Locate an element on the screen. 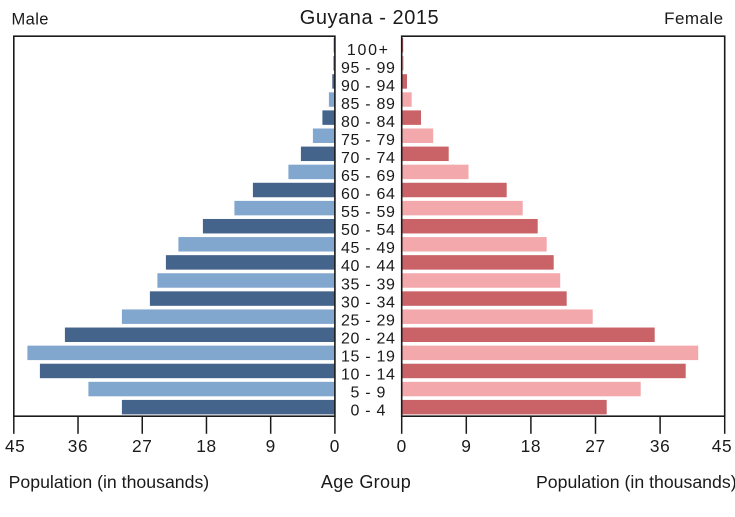  svg-text: 45 - 49 is located at coordinates (368, 248).